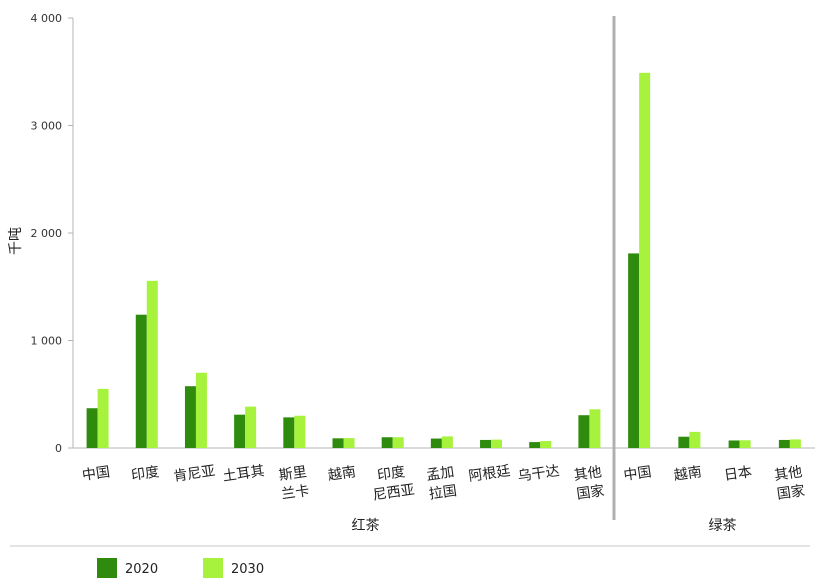 The image size is (827, 581). I want to click on y-tick-label: 4 000, so click(47, 18).